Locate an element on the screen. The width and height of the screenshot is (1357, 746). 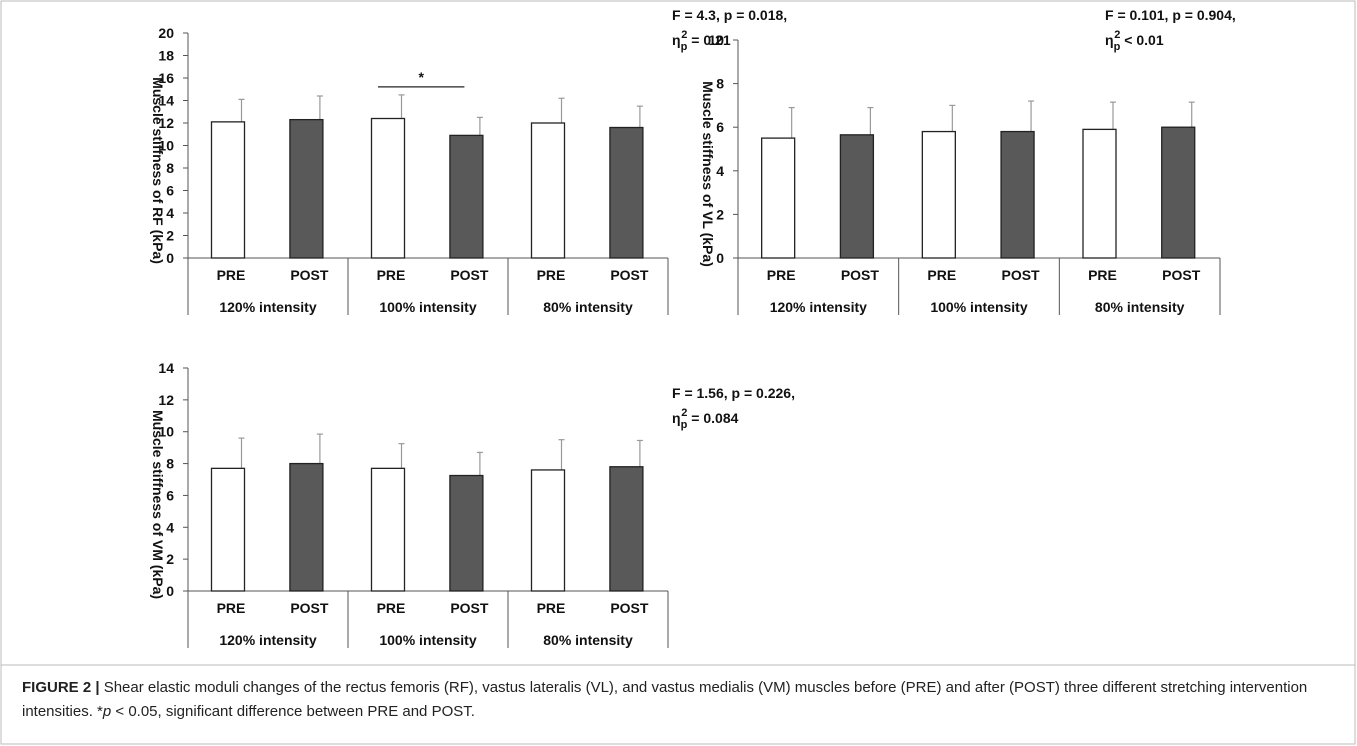
y-tick-label: 16 is located at coordinates (166, 78).